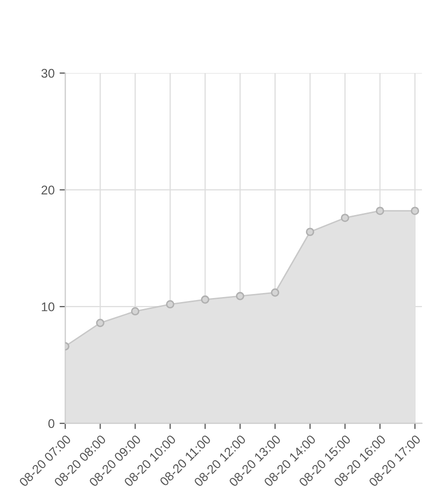 The image size is (435, 504). Describe the element at coordinates (48, 190) in the screenshot. I see `y-tick-label: 20` at that location.